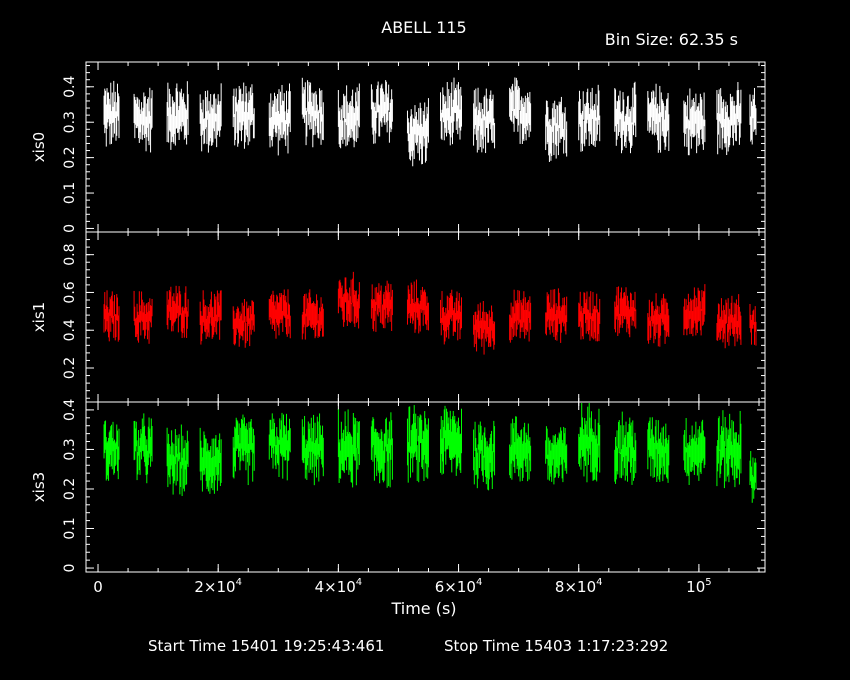  Describe the element at coordinates (266, 646) in the screenshot. I see `start-time-label: Start Time 15401 19:25:43:461` at that location.